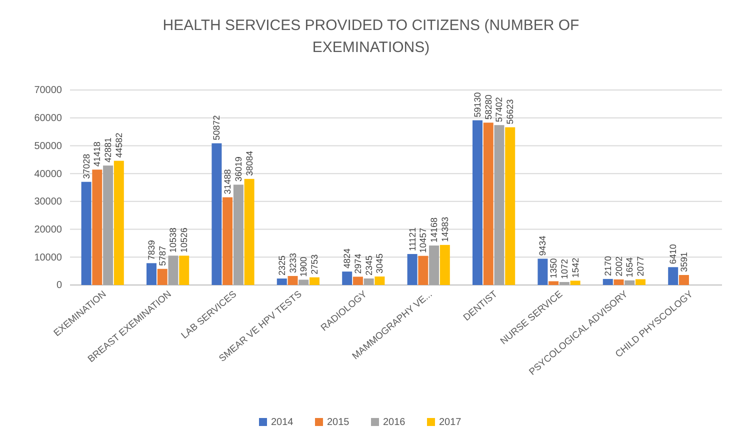 This screenshot has width=742, height=443. Describe the element at coordinates (488, 107) in the screenshot. I see `data-label: 58280` at that location.